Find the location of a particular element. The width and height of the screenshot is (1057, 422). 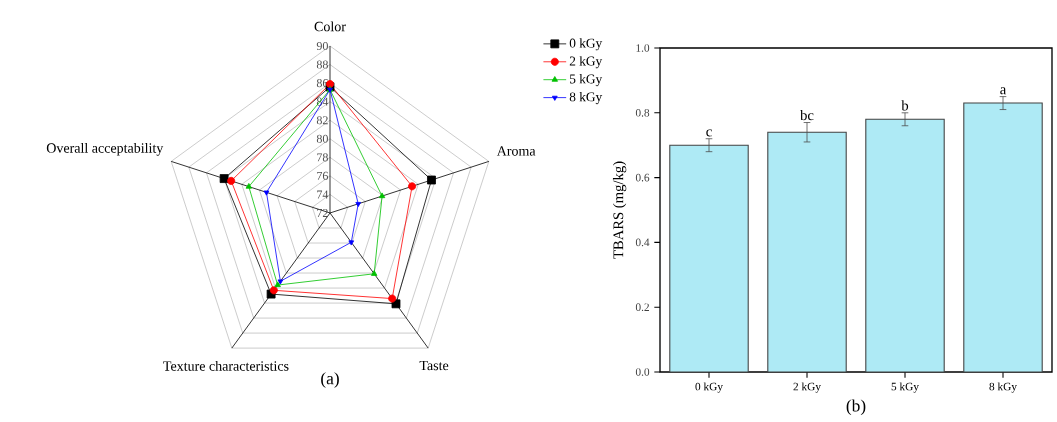

y-tick-label: 0.2 is located at coordinates (642, 307).